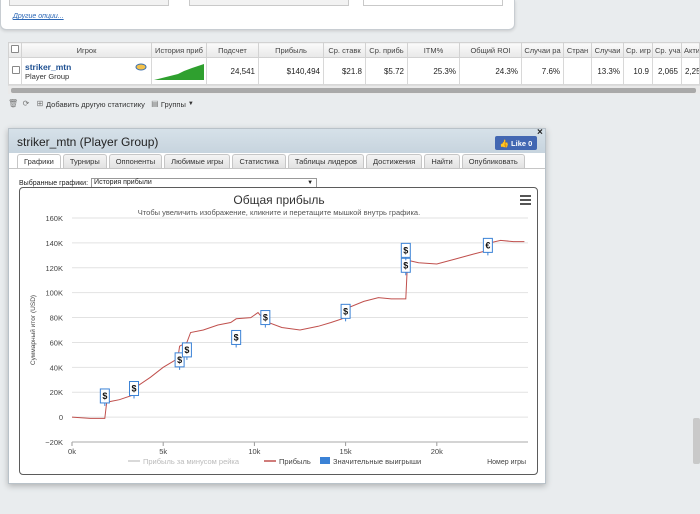  What do you see at coordinates (386, 71) in the screenshot?
I see `avg-profit-cell: $5.72` at bounding box center [386, 71].